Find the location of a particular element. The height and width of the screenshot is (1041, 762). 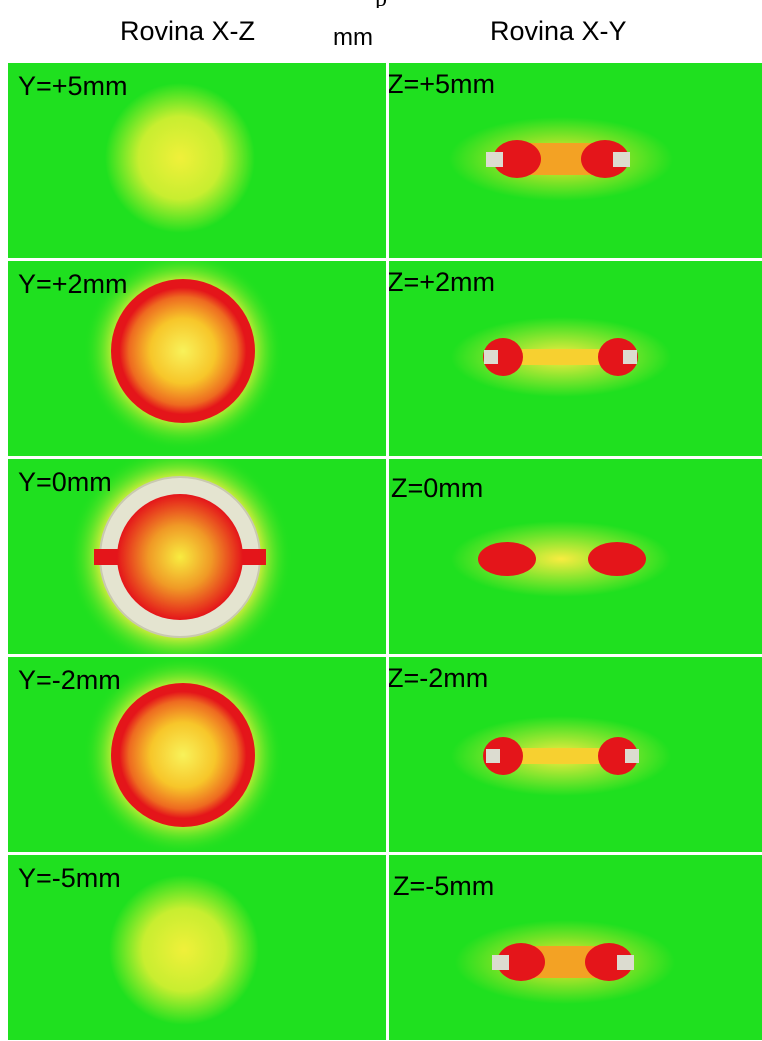

panel-label: Y=+2mm is located at coordinates (73, 284).